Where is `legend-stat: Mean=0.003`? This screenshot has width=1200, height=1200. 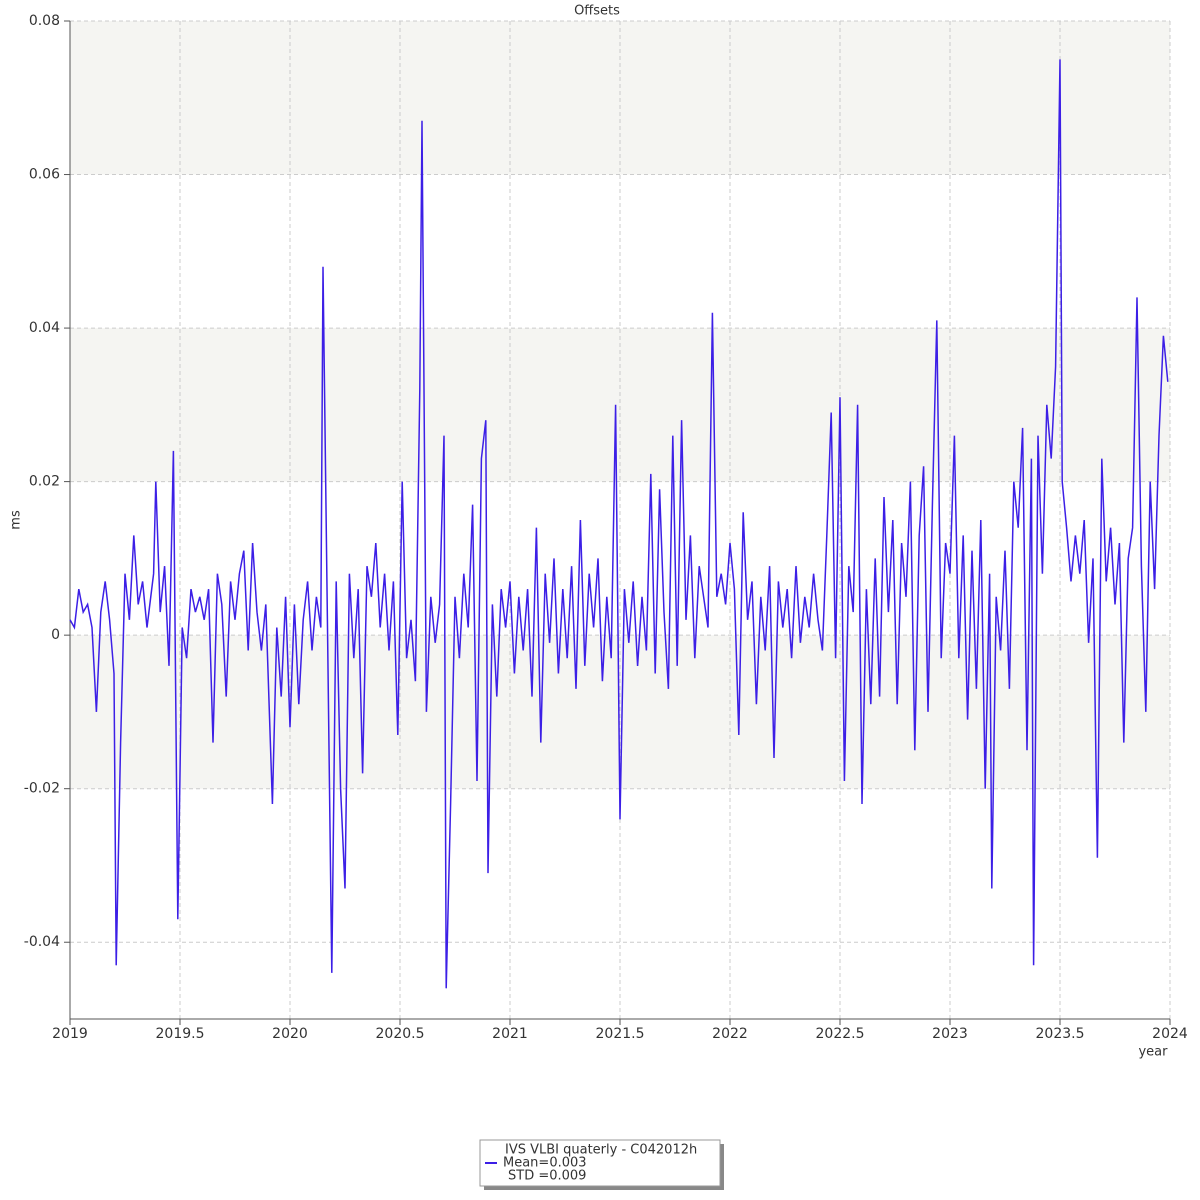 legend-stat: Mean=0.003 is located at coordinates (545, 1163).